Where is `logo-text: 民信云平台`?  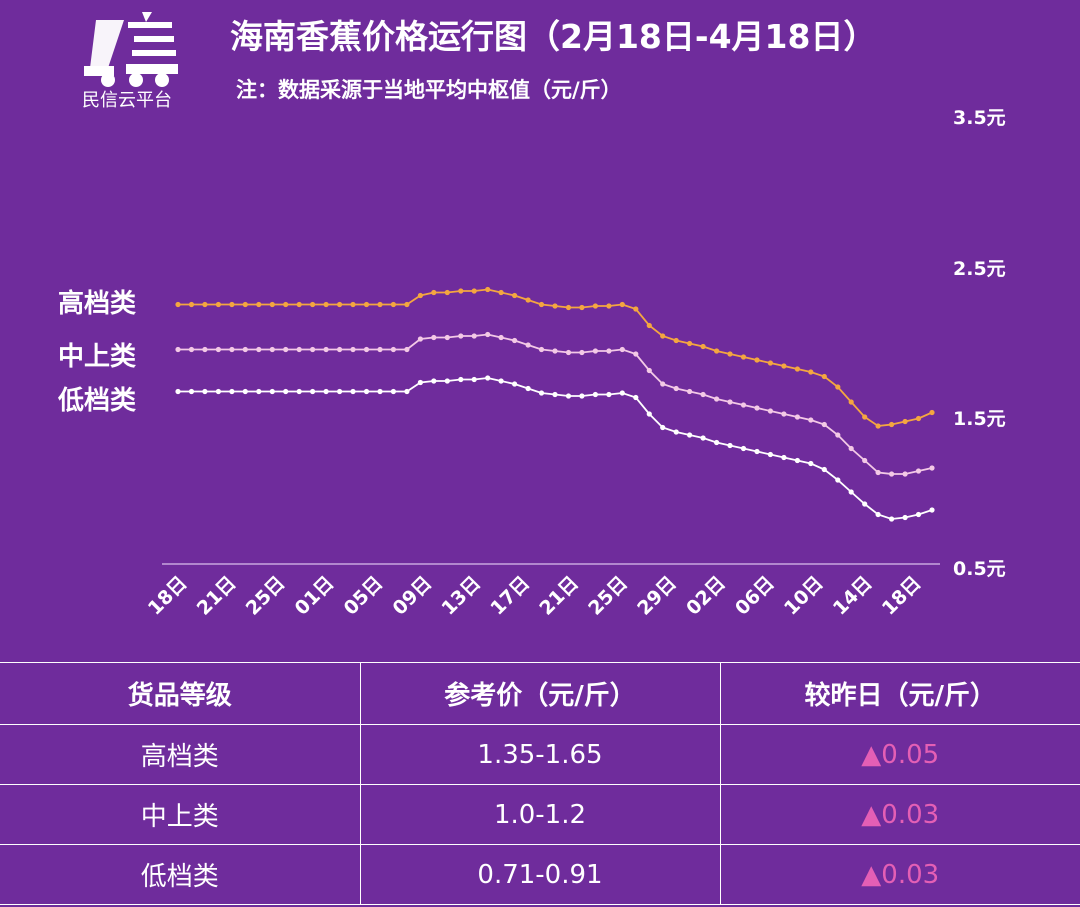
logo-text: 民信云平台 is located at coordinates (127, 100).